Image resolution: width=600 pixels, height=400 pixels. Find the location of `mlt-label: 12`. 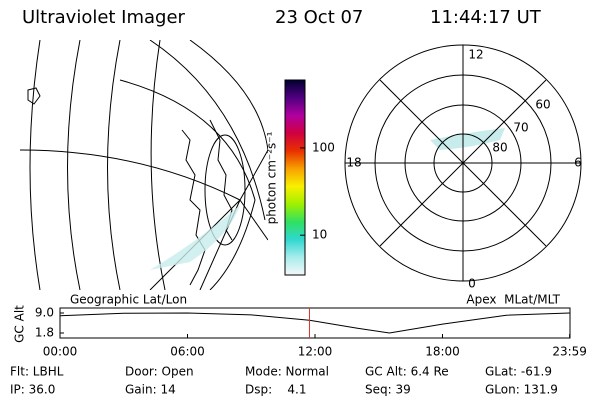

mlt-label: 12 is located at coordinates (475, 55).